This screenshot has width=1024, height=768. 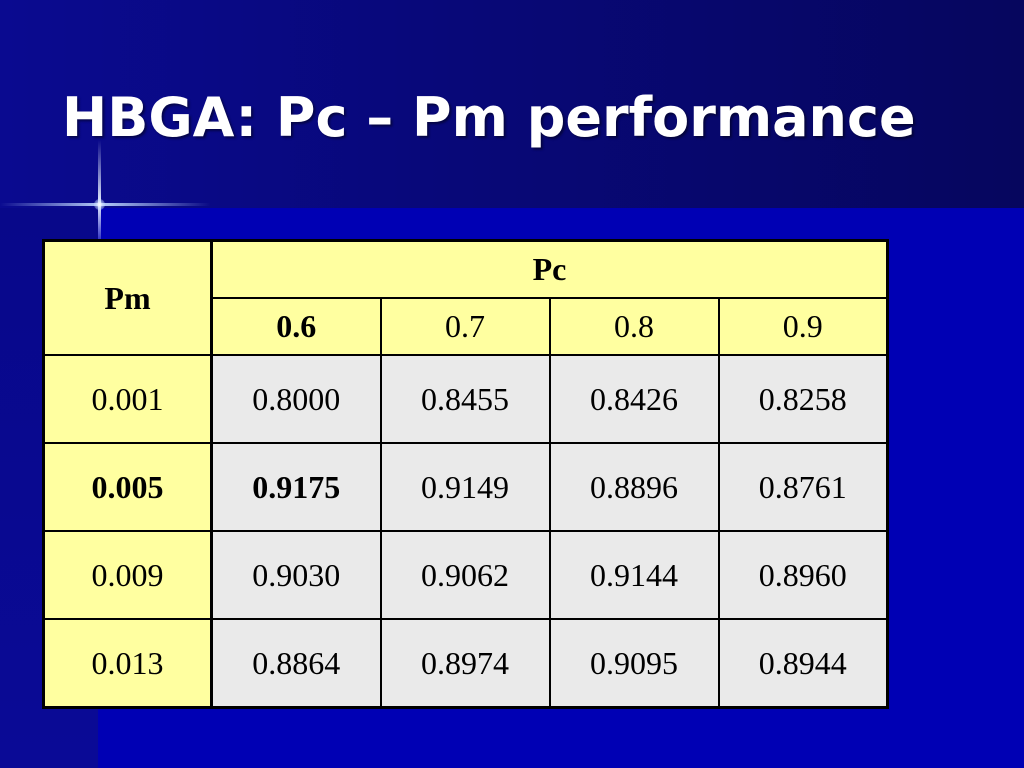 I want to click on table-cell: 0.8761, so click(x=803, y=487).